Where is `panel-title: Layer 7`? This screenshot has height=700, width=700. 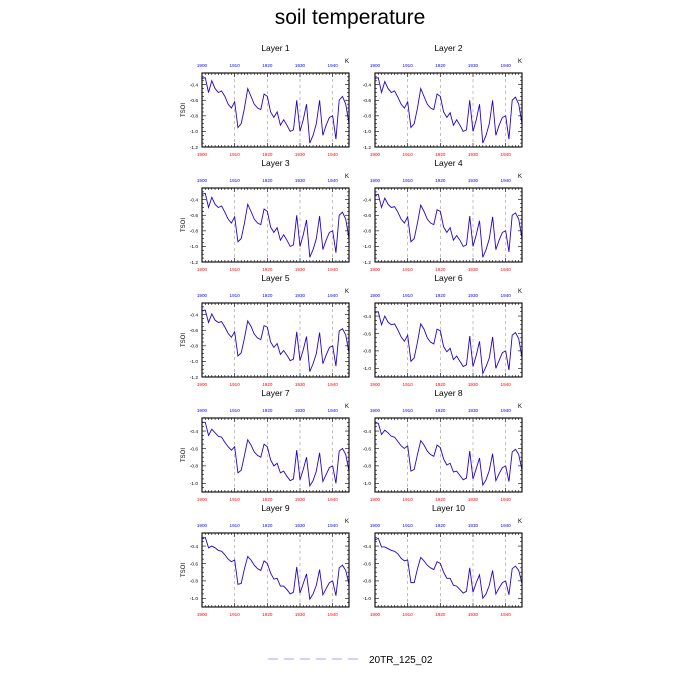 panel-title: Layer 7 is located at coordinates (275, 393).